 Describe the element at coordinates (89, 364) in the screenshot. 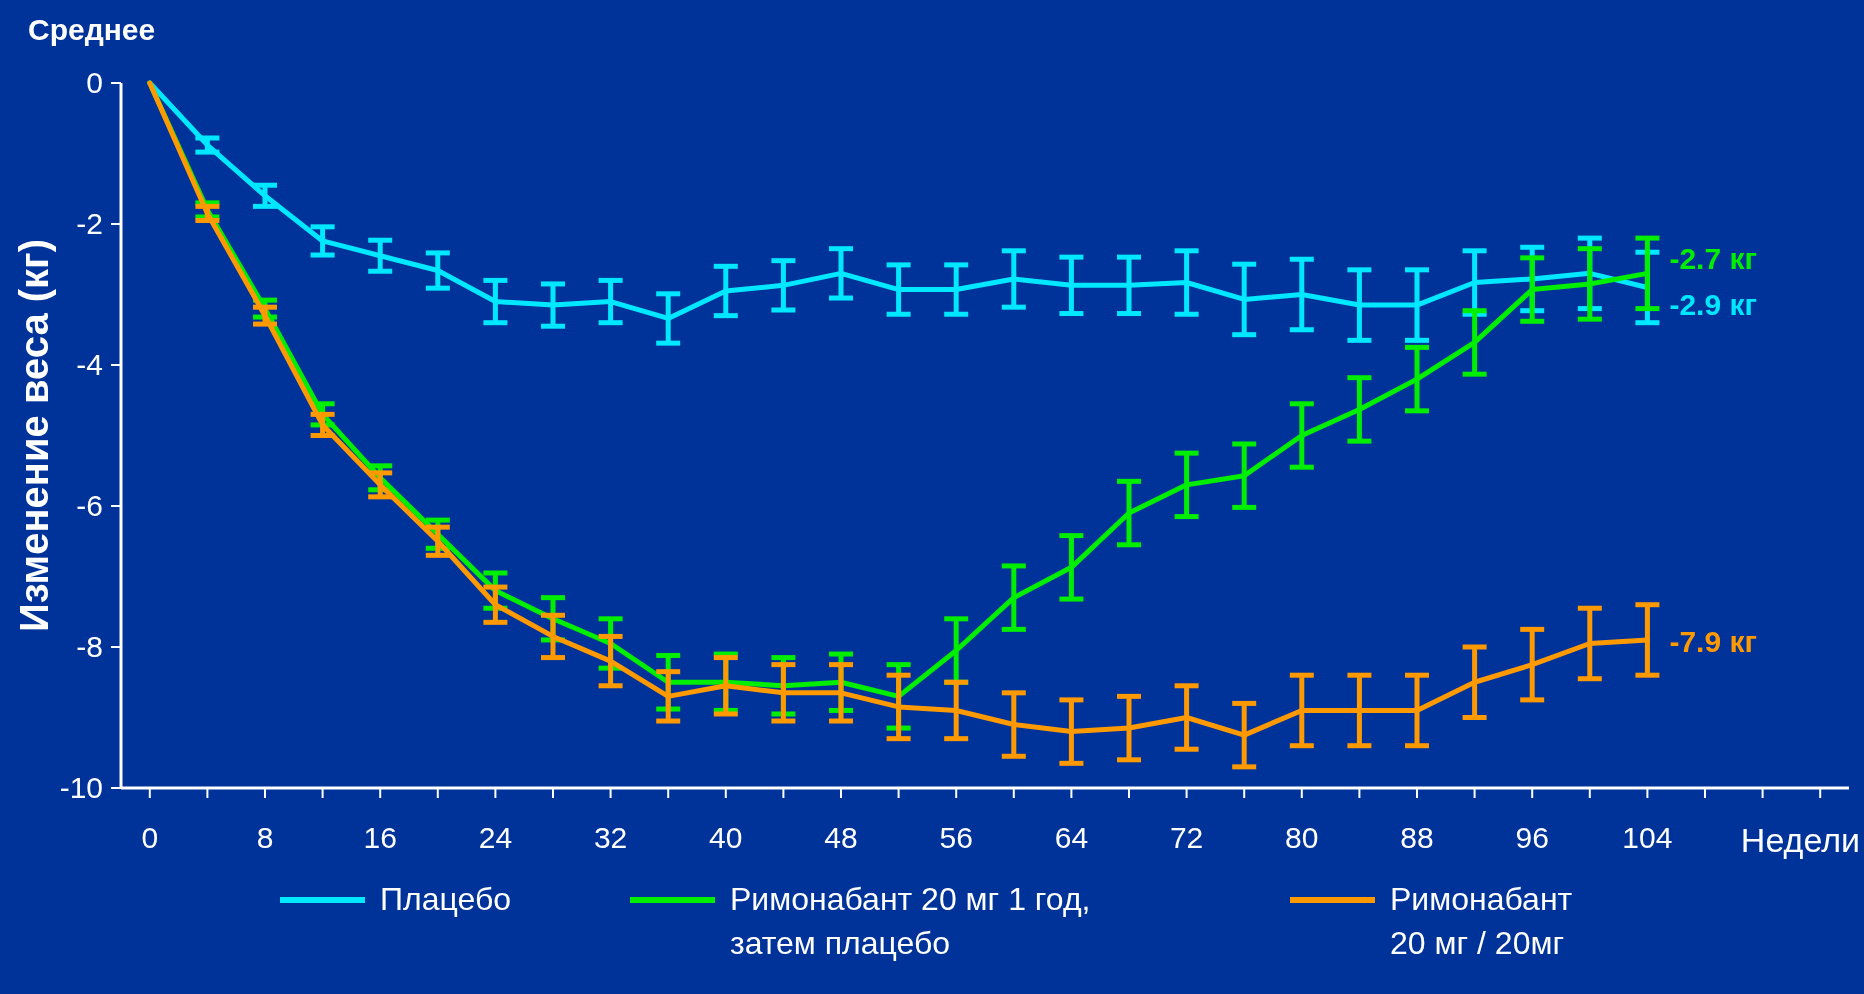

I see `y-tick-label: -4` at that location.